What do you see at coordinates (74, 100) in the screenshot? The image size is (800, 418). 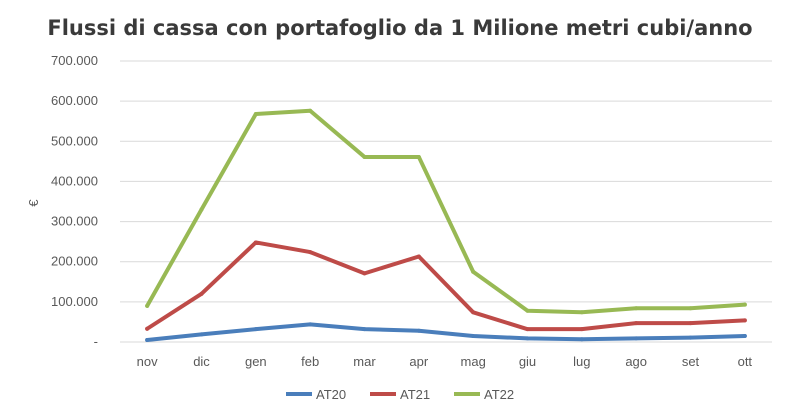 I see `y-tick-label: 600.000` at bounding box center [74, 100].